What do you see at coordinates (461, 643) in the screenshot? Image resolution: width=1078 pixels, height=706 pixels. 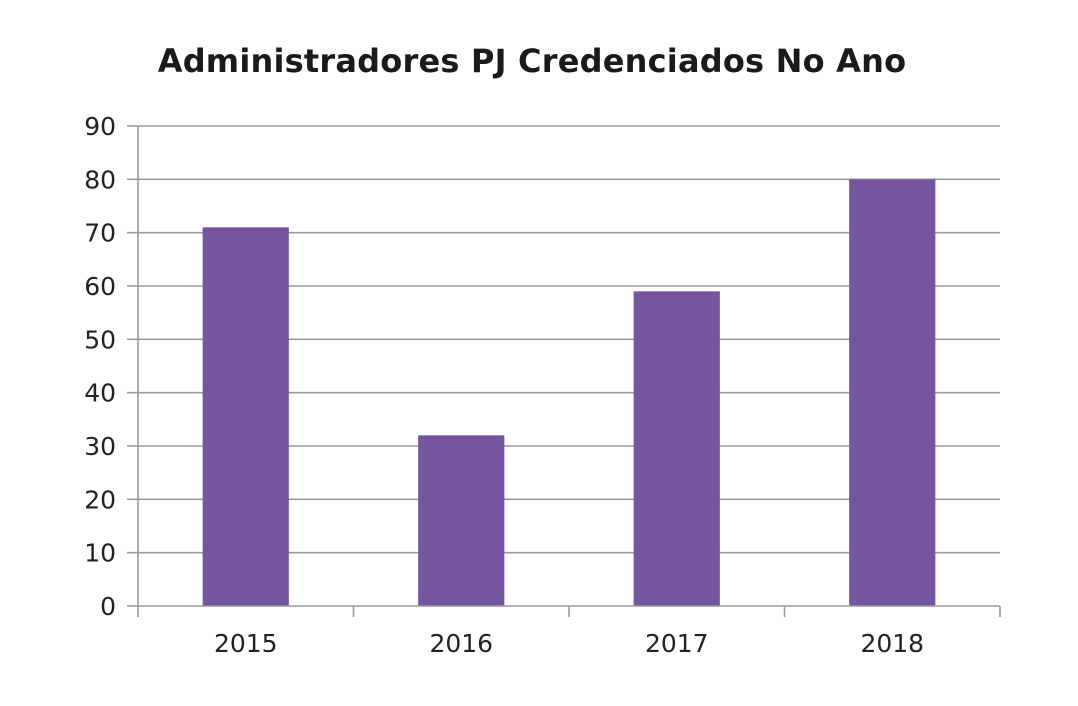 I see `x-tick-label: 2016` at bounding box center [461, 643].